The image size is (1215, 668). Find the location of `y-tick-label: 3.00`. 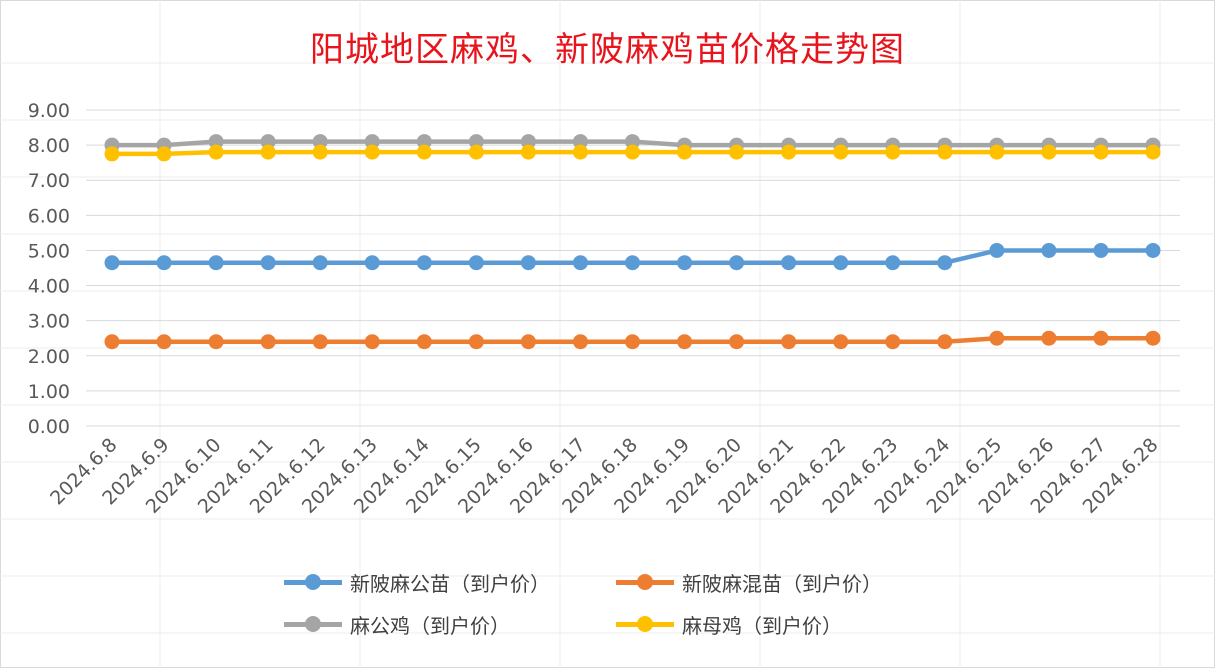

y-tick-label: 3.00 is located at coordinates (49, 322).